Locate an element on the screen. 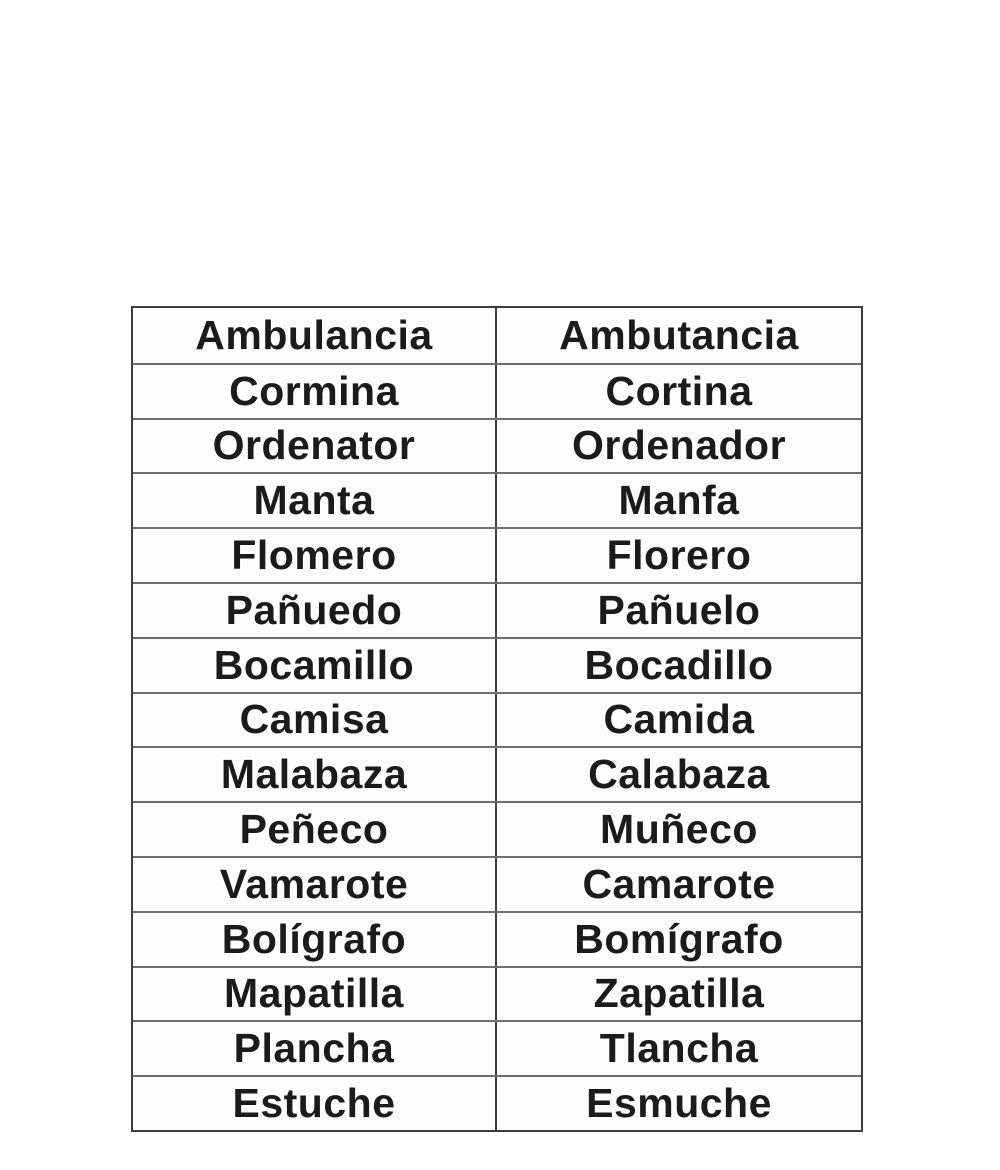 The image size is (1000, 1170). word-cell-left: Manta is located at coordinates (315, 501).